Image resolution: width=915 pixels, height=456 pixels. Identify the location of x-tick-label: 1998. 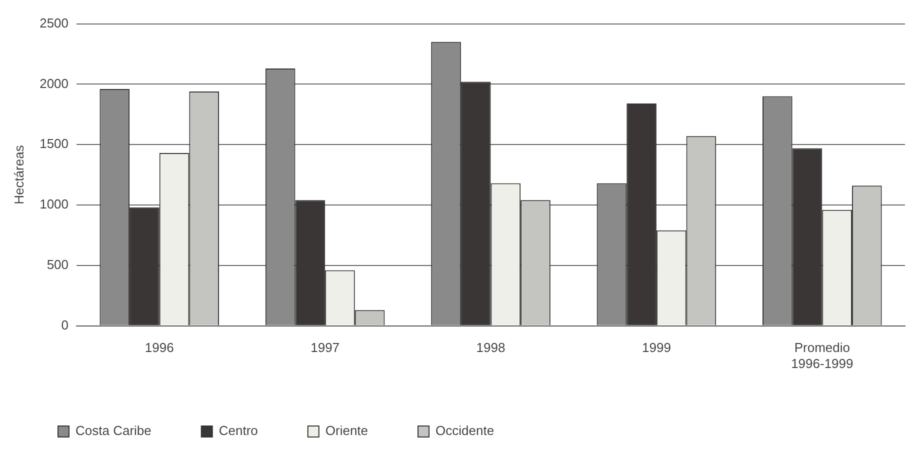
(491, 348).